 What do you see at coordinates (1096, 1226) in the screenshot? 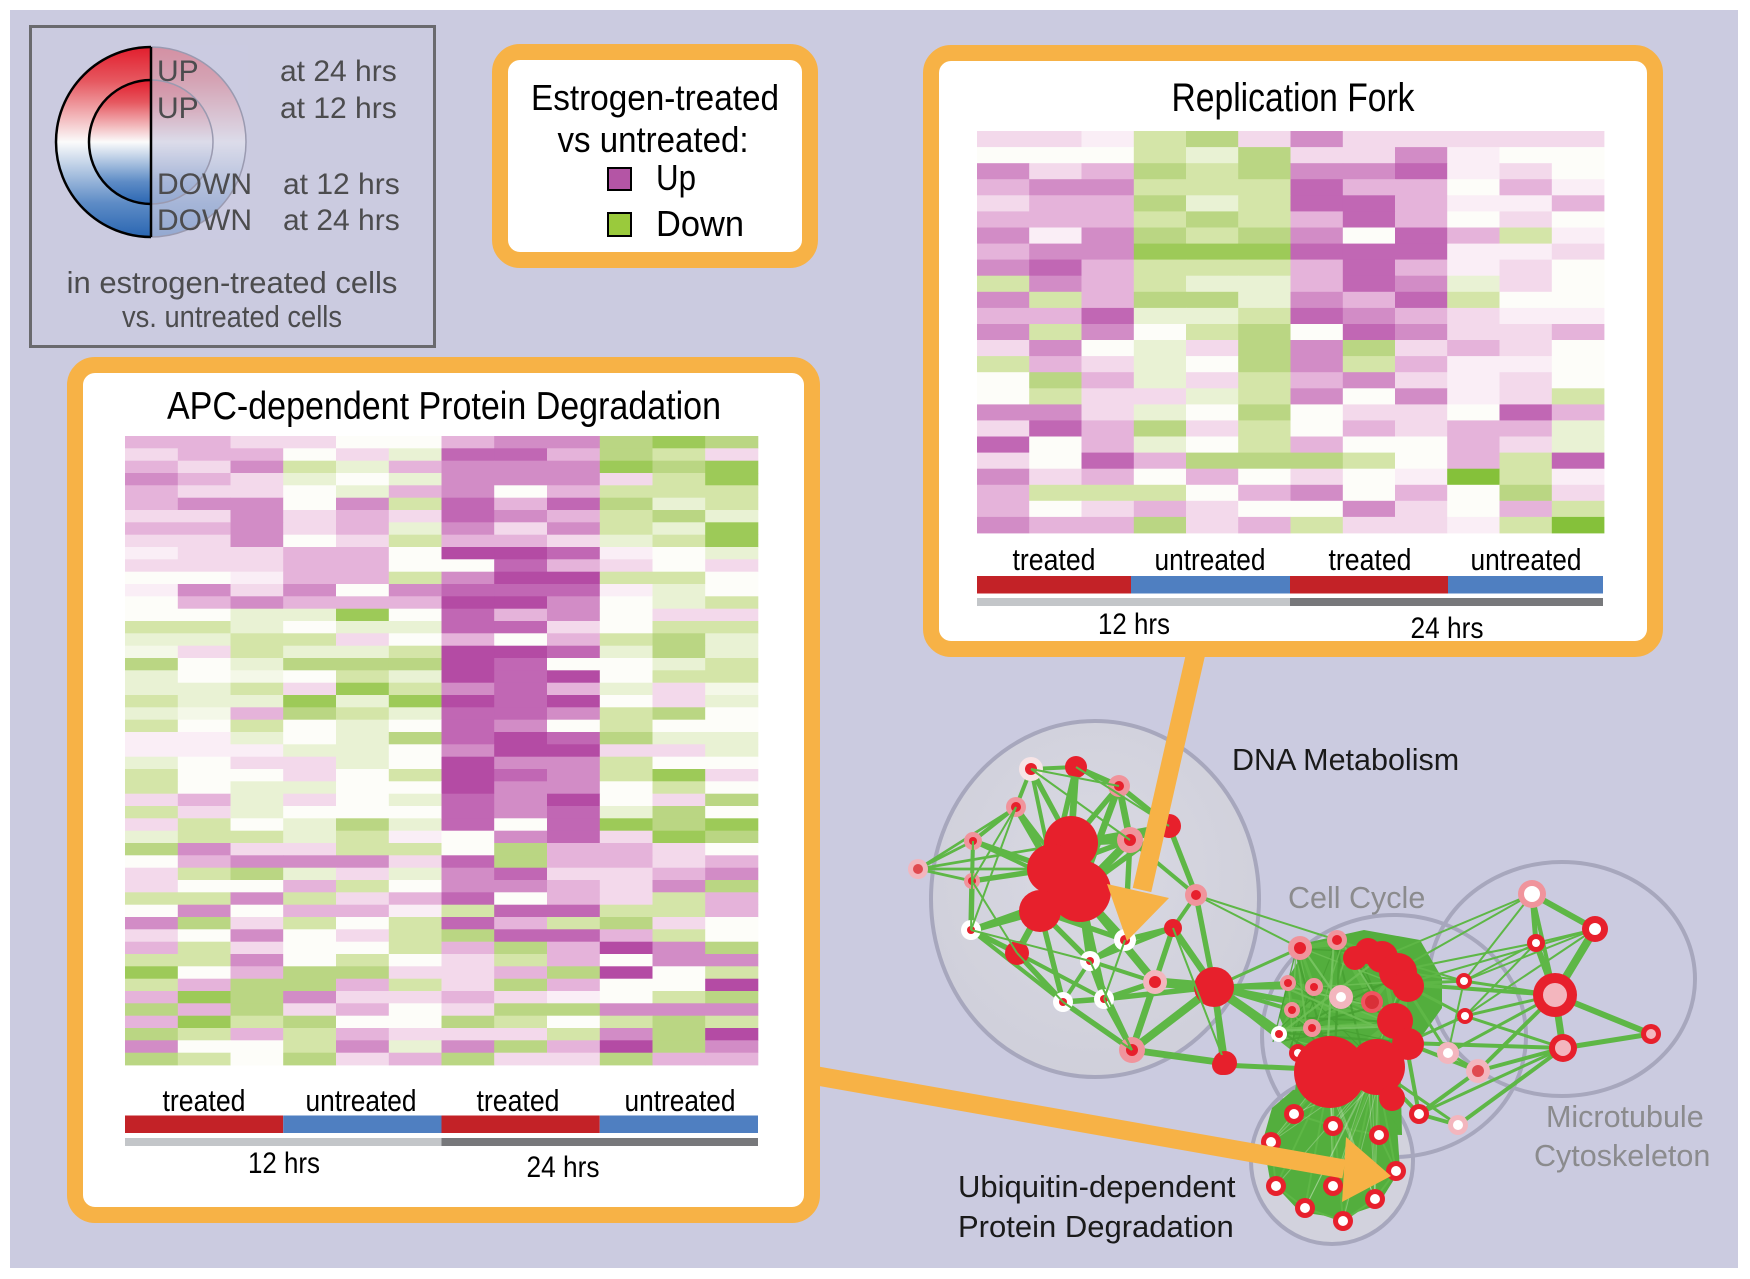
I see `svg-text: Protein Degradation` at bounding box center [1096, 1226].